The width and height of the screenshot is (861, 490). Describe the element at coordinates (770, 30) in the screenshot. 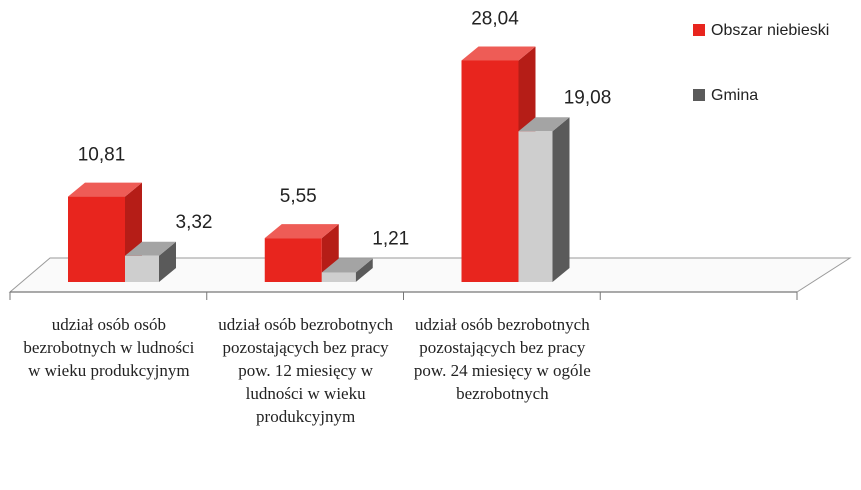

I see `legend-label: Obszar niebieski` at that location.